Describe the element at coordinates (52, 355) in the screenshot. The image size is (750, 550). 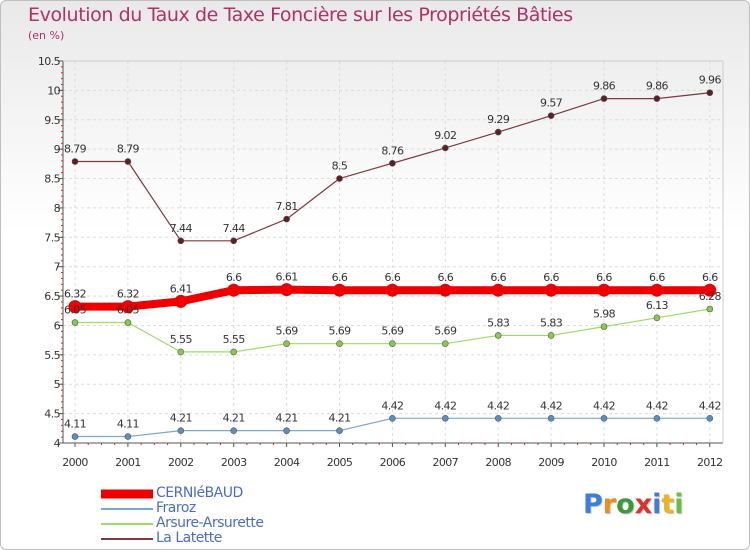
I see `y-tick-label: 5.5` at that location.